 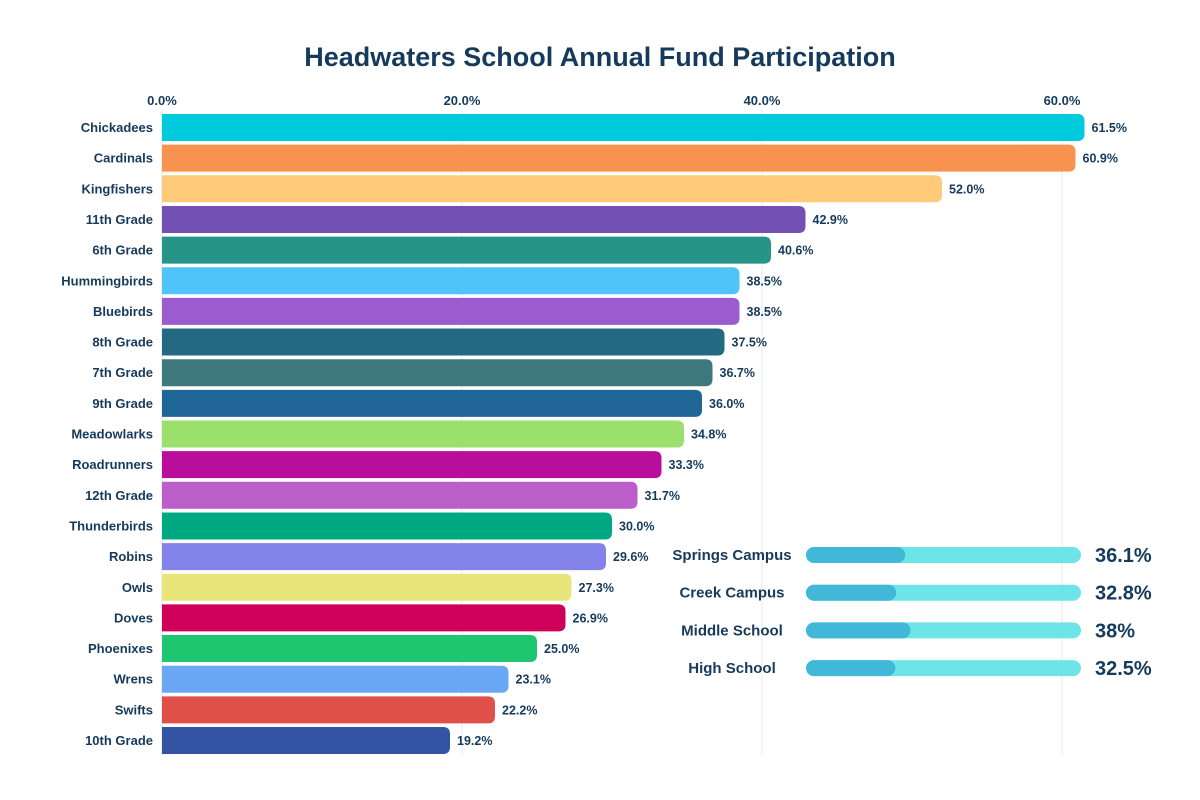 What do you see at coordinates (122, 403) in the screenshot?
I see `category-label: 9th Grade` at bounding box center [122, 403].